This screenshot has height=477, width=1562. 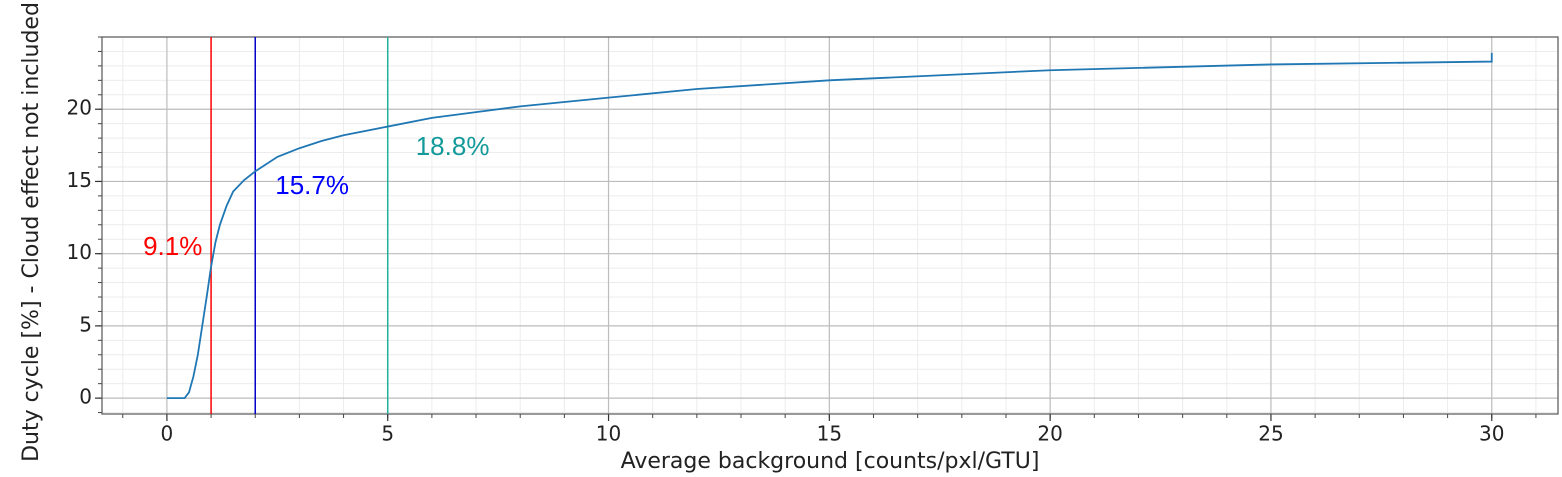 I want to click on annotation: 18.8%, so click(x=453, y=146).